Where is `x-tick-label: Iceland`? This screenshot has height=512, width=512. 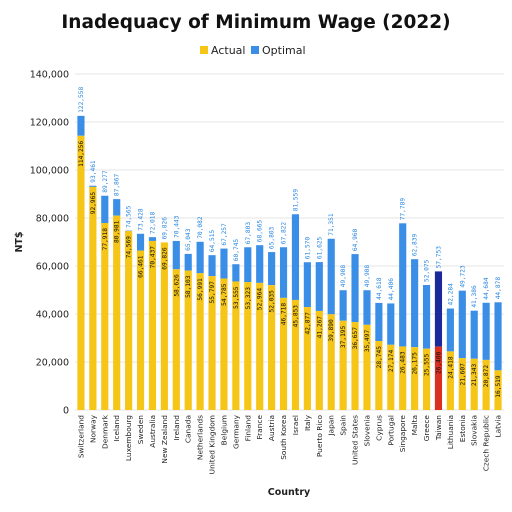 x-tick-label: Iceland is located at coordinates (116, 428).